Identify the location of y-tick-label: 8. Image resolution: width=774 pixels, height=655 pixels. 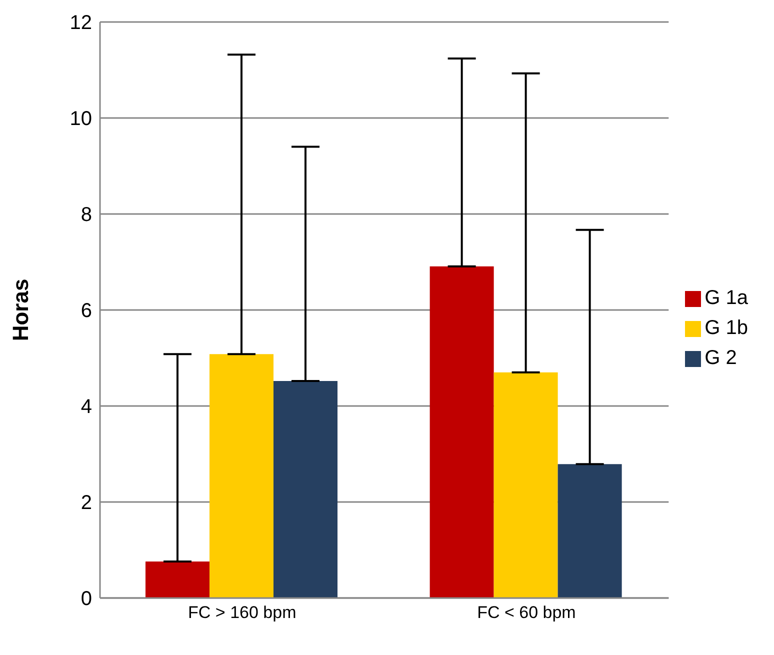
(86, 215).